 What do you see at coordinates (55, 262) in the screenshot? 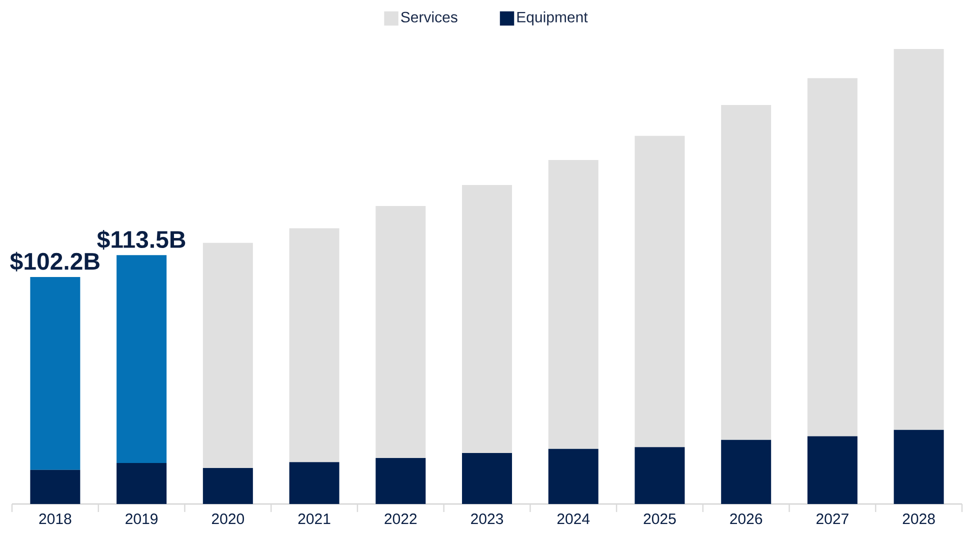
I see `annotation: $102.2B` at bounding box center [55, 262].